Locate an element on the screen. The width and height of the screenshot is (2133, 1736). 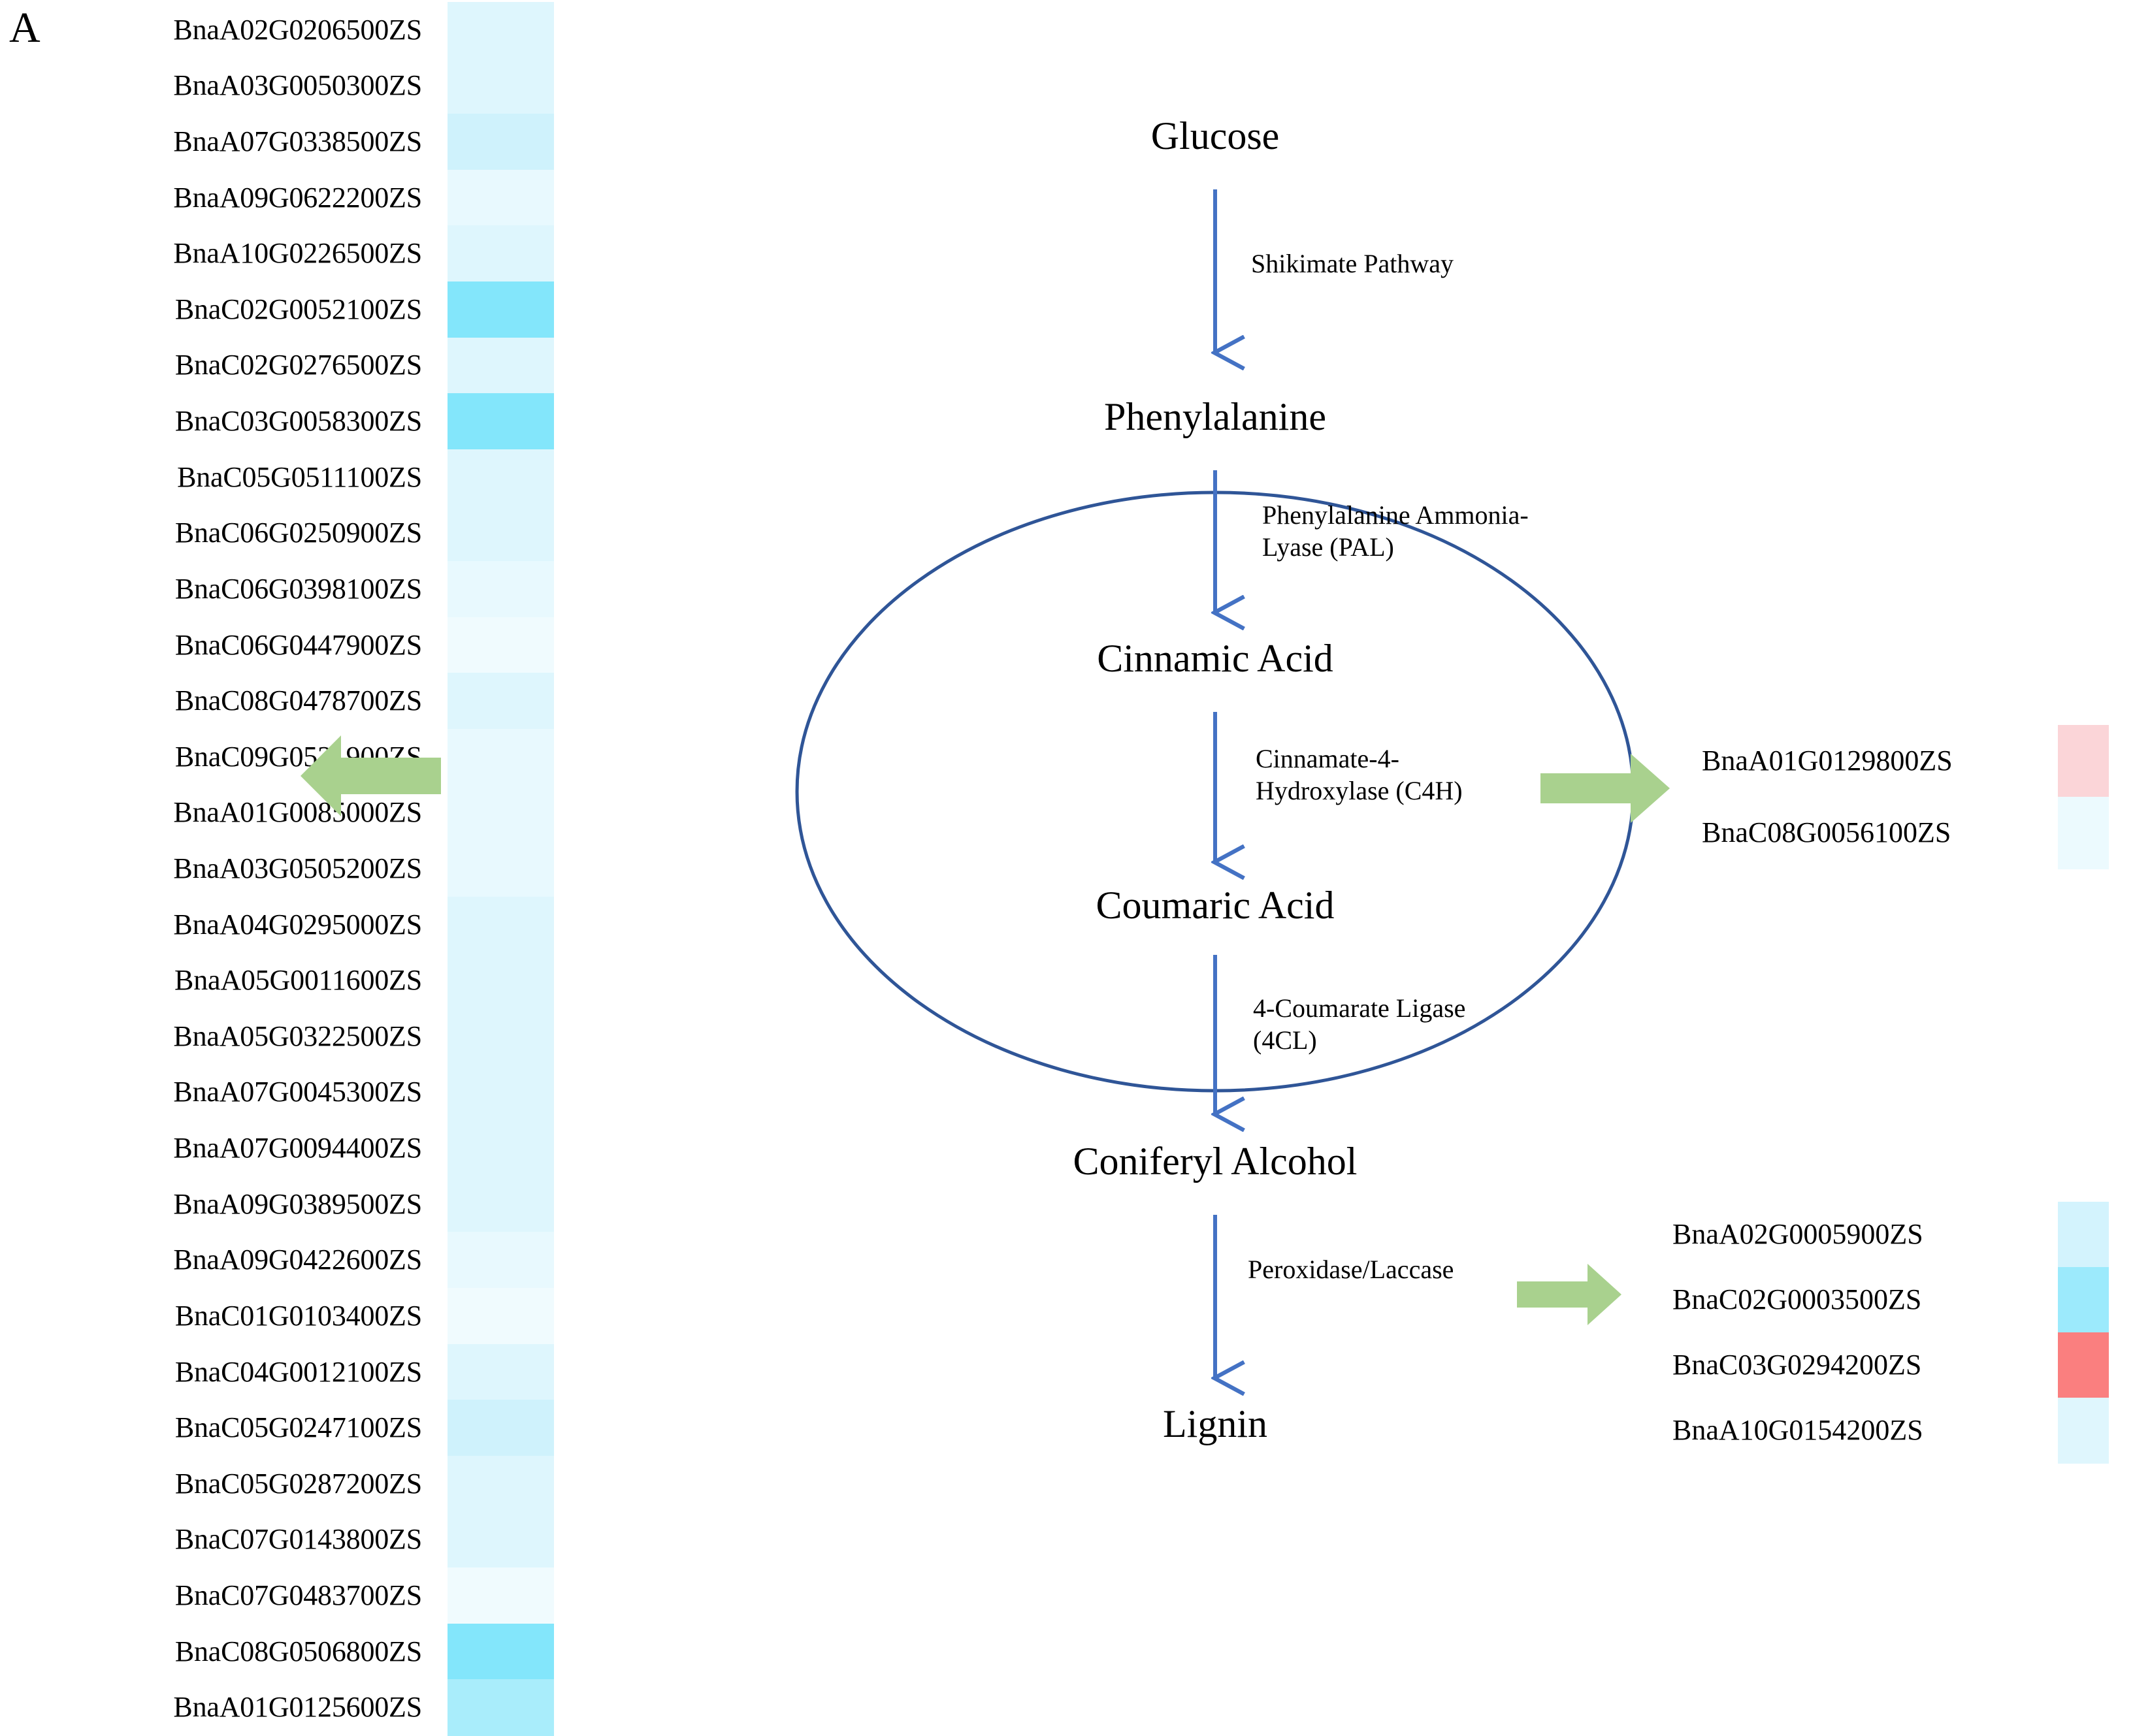
pal-gene-label: BnaC07G0143800ZS is located at coordinates (298, 1540).